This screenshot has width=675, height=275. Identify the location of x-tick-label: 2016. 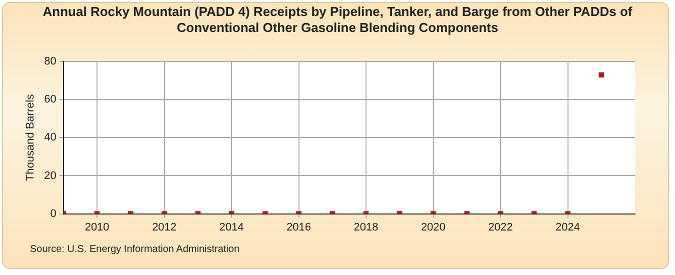
(299, 227).